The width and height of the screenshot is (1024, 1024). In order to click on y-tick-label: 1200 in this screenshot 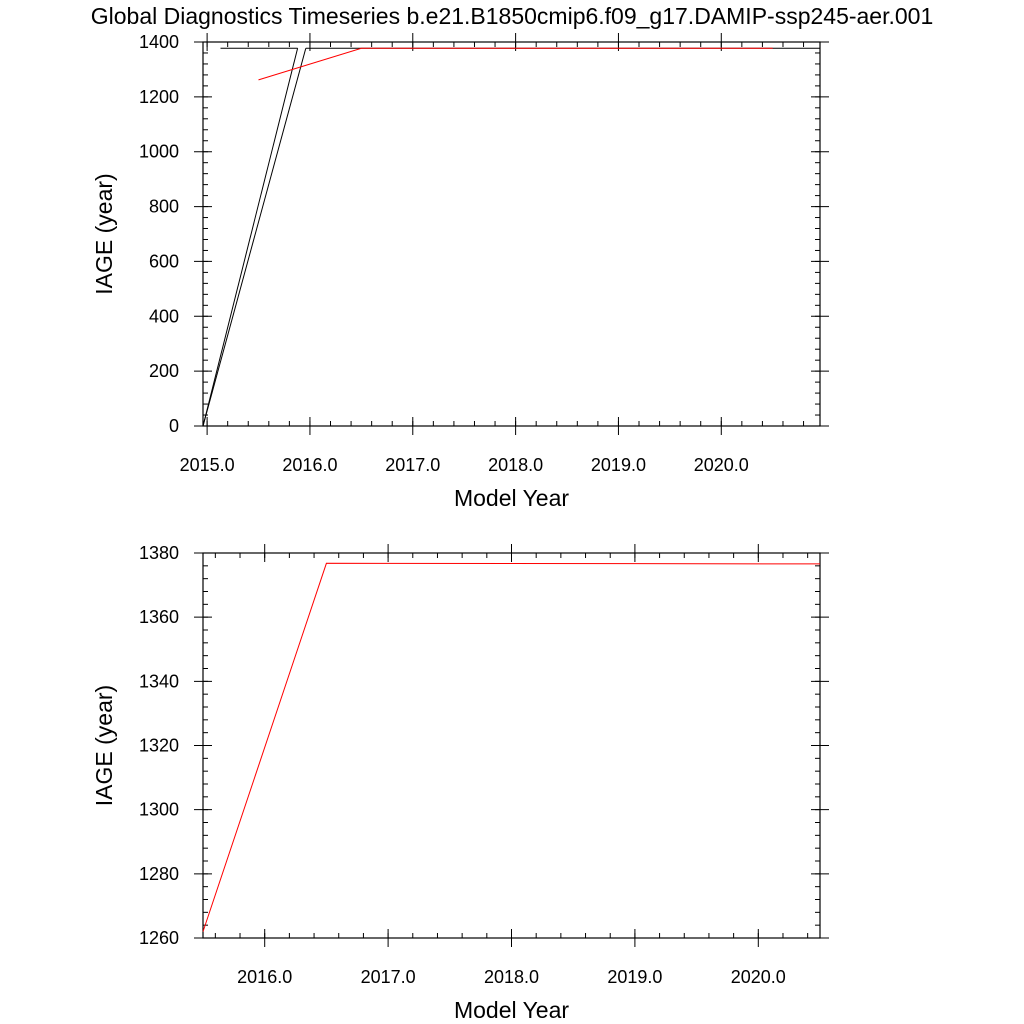, I will do `click(159, 97)`.